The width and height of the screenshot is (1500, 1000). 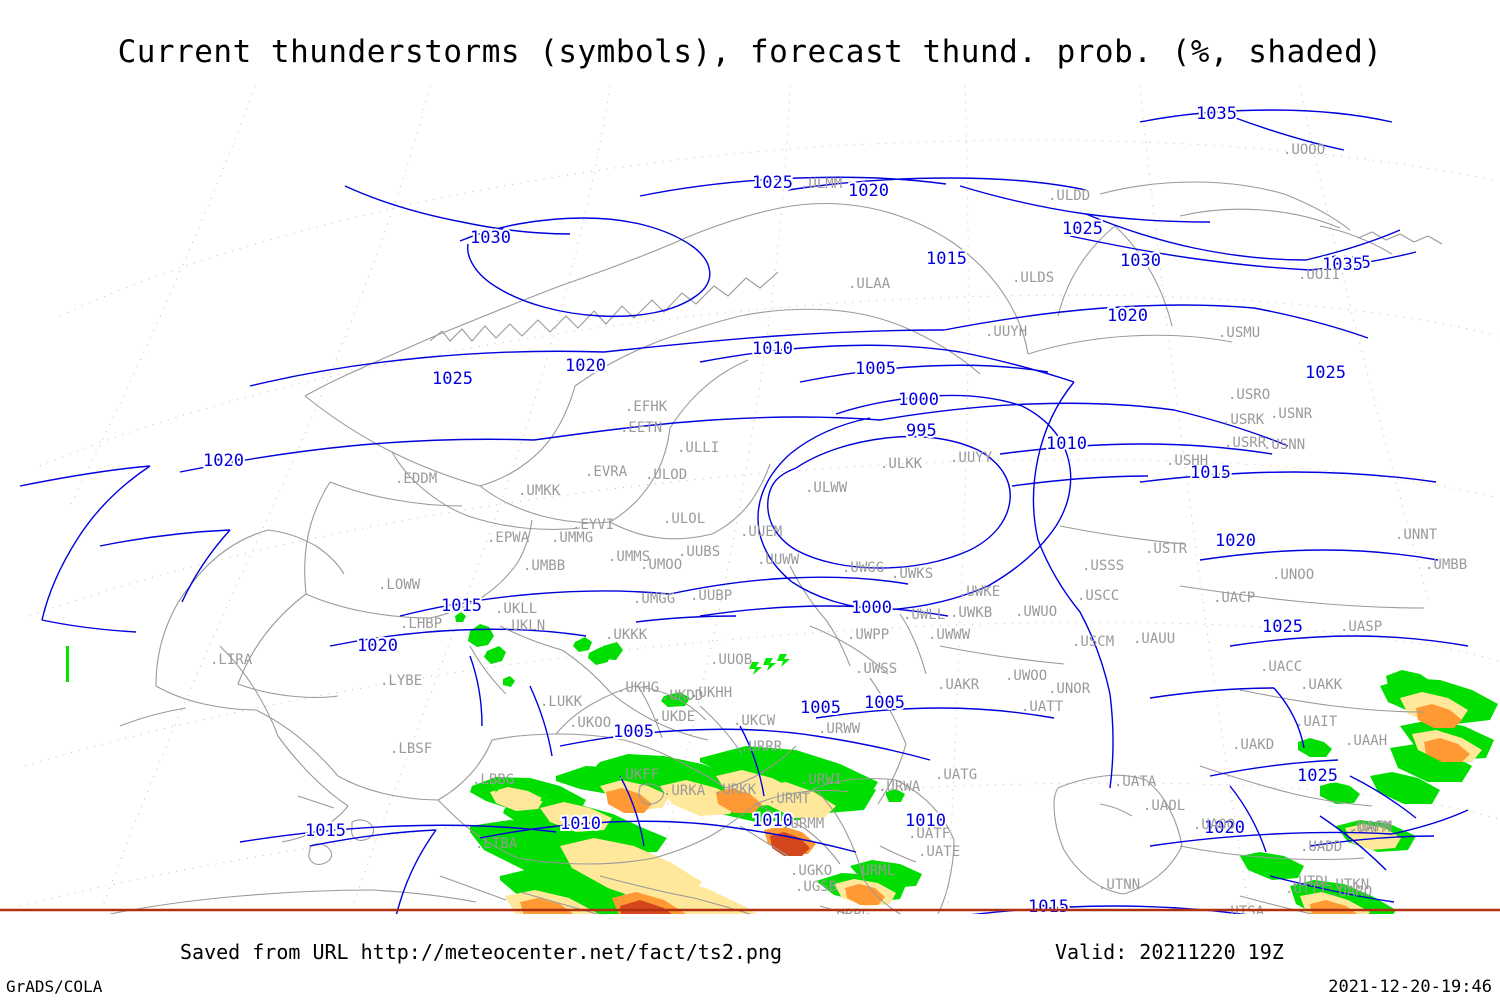 What do you see at coordinates (1366, 741) in the screenshot?
I see `station-label: .UAAH` at bounding box center [1366, 741].